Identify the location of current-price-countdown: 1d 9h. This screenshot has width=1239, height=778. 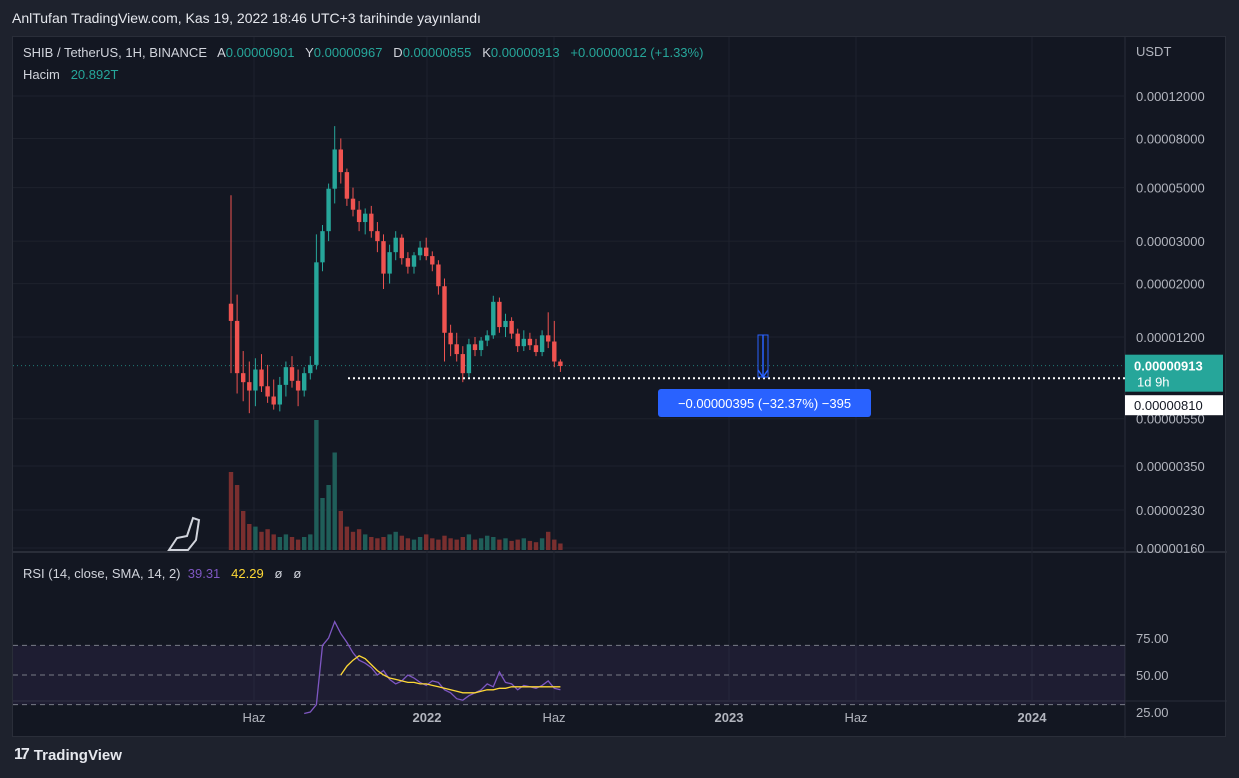
(1153, 382).